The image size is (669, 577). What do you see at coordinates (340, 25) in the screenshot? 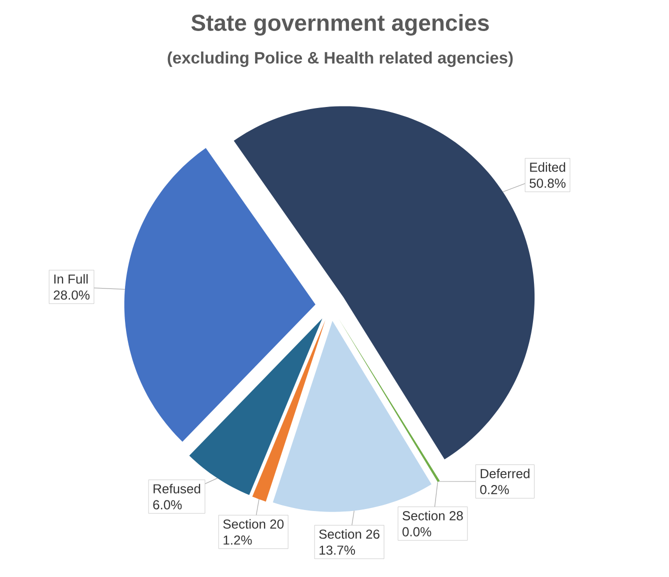
I see `chart-title: State government agencies` at bounding box center [340, 25].